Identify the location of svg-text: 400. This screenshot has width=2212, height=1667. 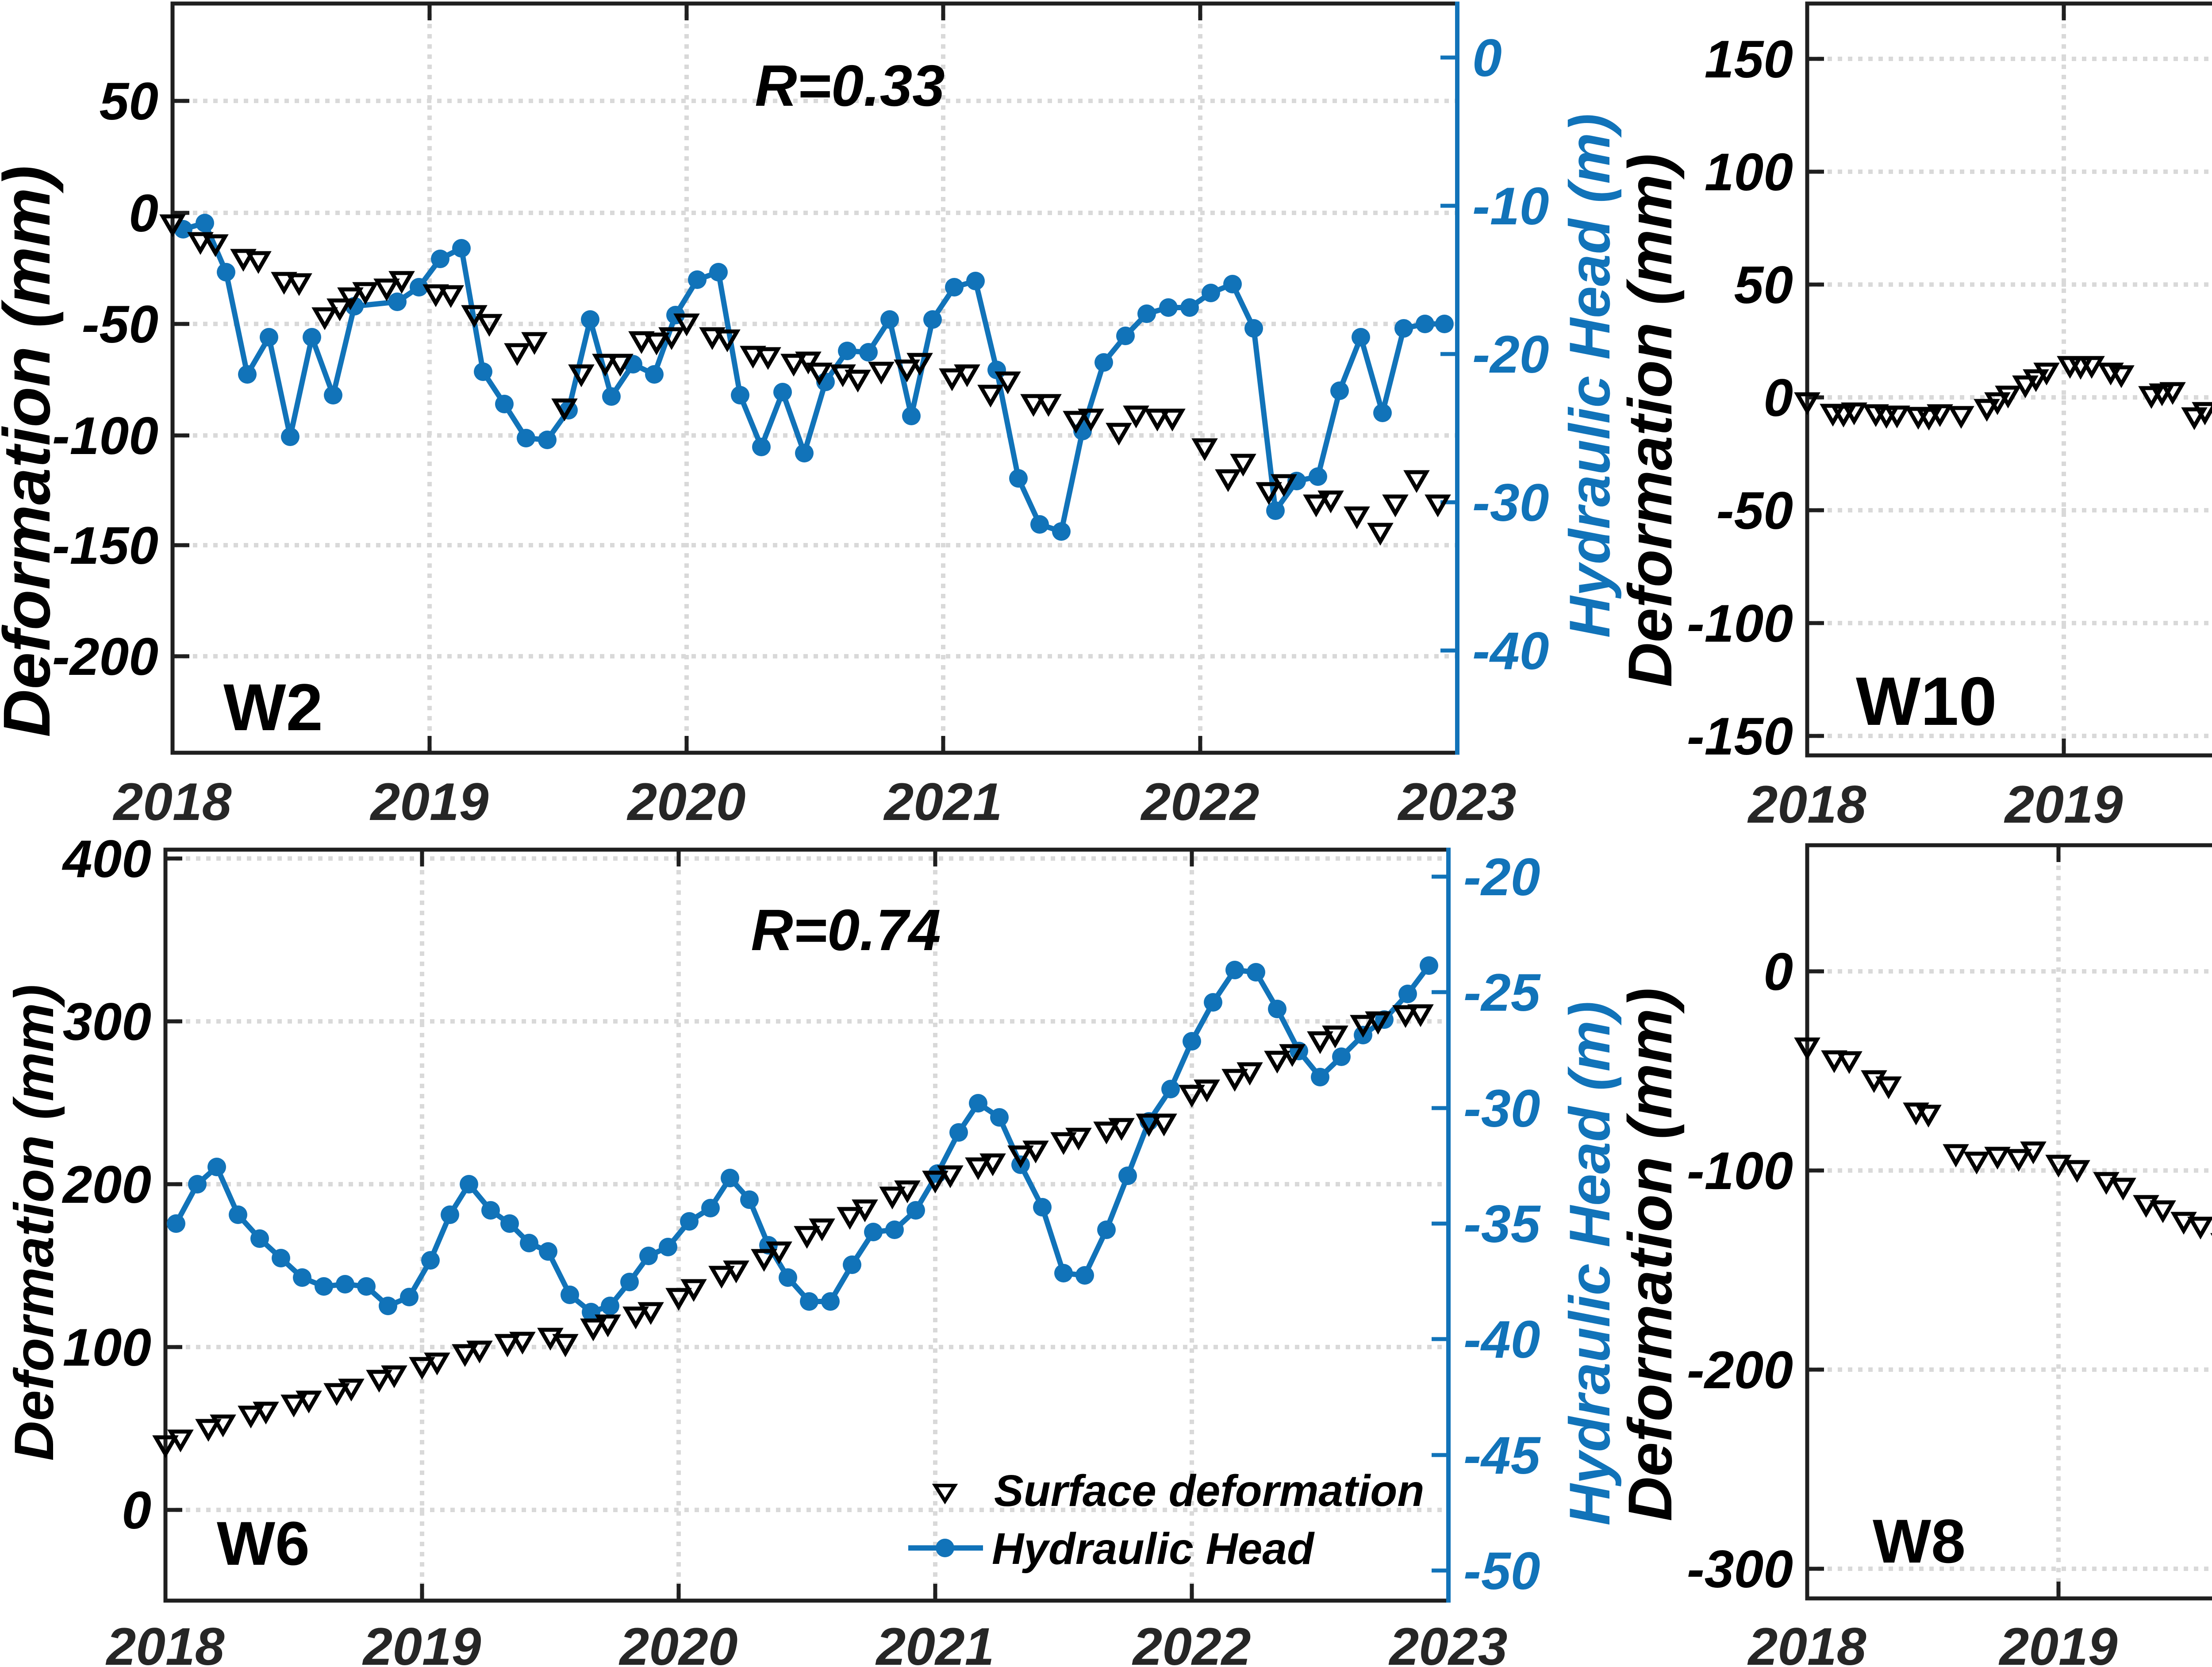
(107, 859).